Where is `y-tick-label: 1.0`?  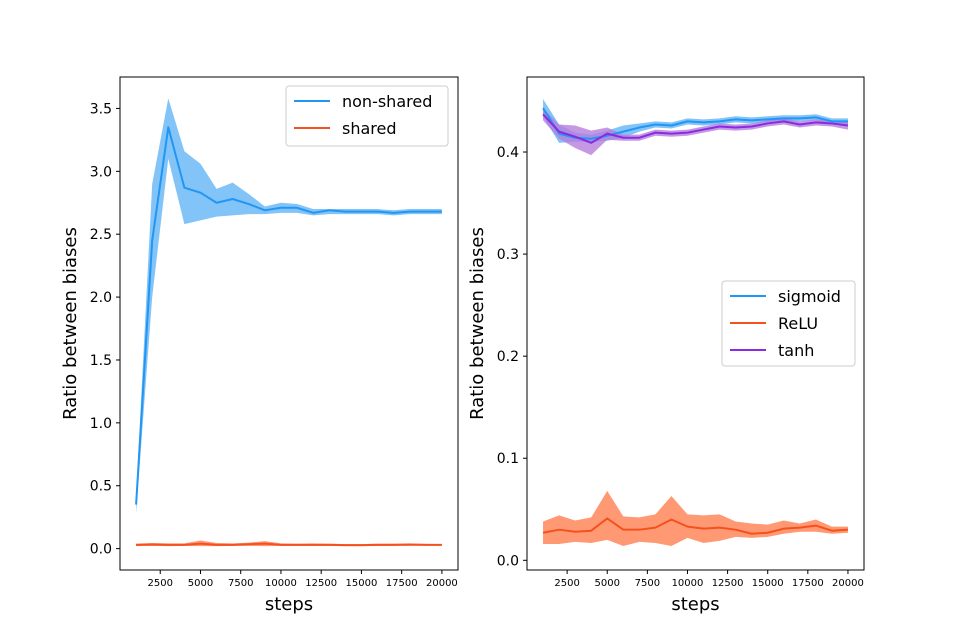 y-tick-label: 1.0 is located at coordinates (101, 424).